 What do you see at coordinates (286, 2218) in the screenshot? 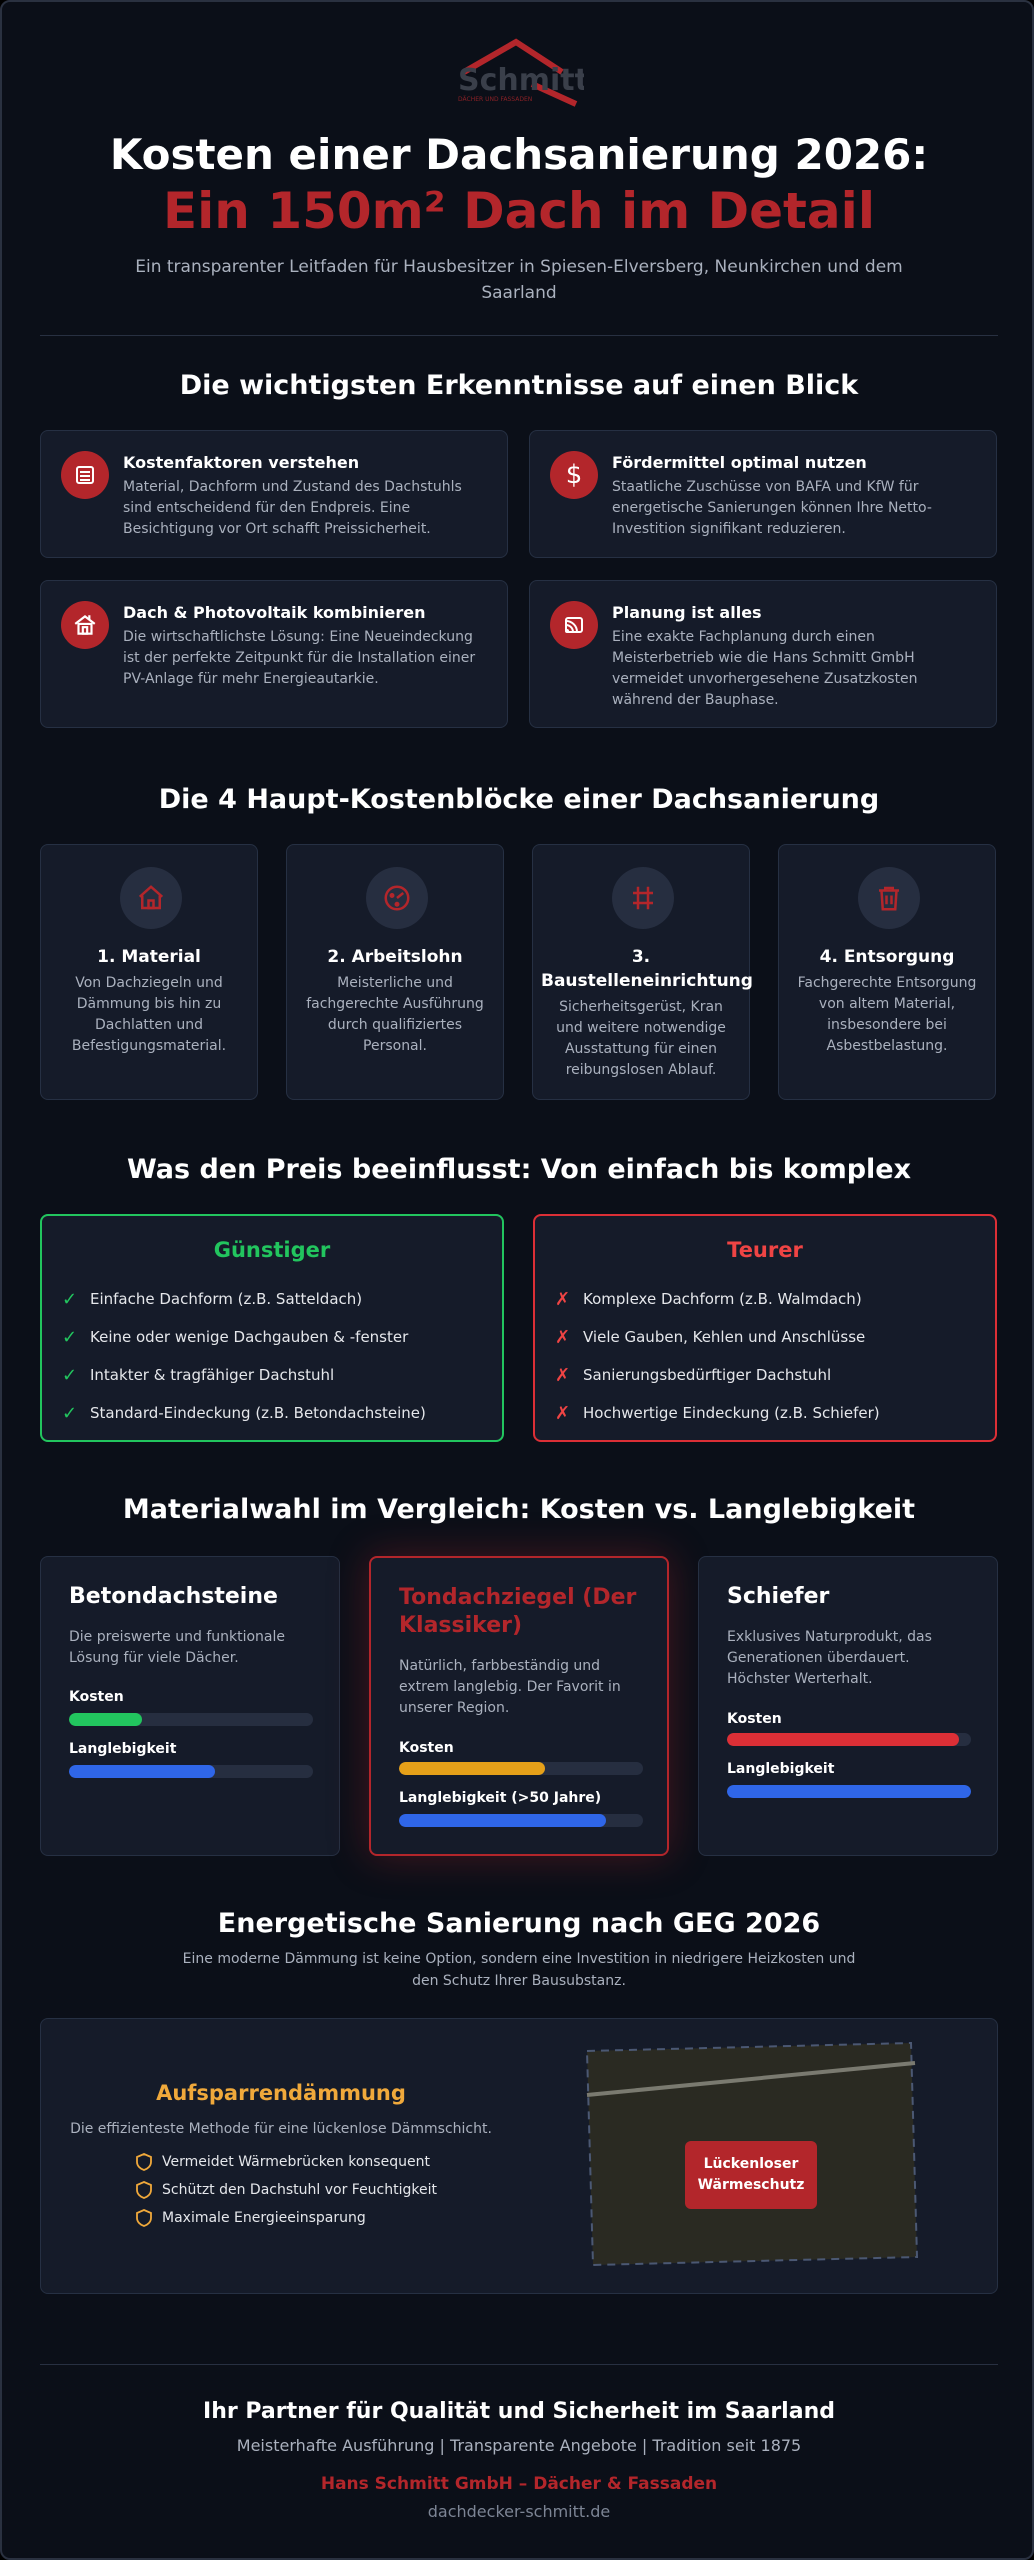
I see `list-item: Maximale Energieeinsparung` at bounding box center [286, 2218].